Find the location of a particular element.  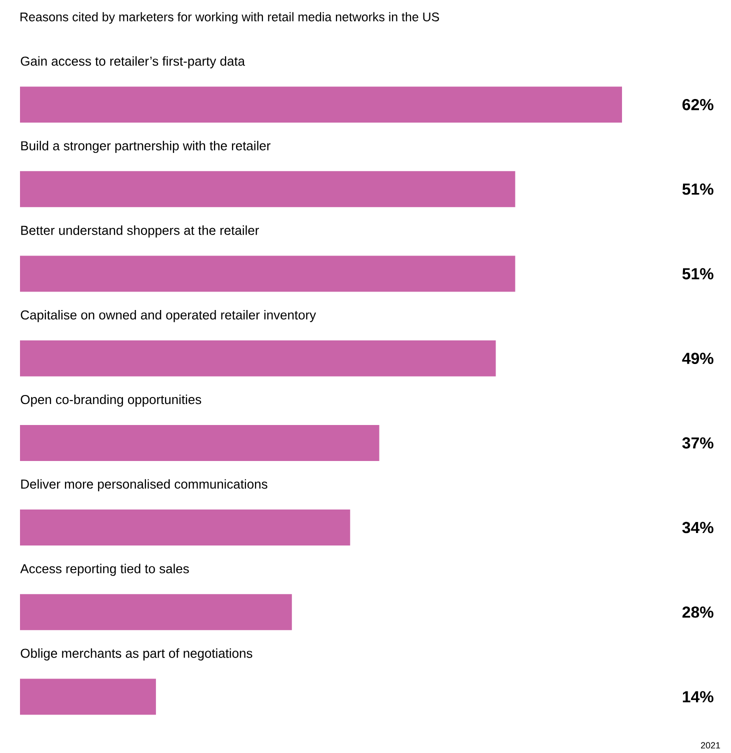

data-label: 34% is located at coordinates (698, 528).